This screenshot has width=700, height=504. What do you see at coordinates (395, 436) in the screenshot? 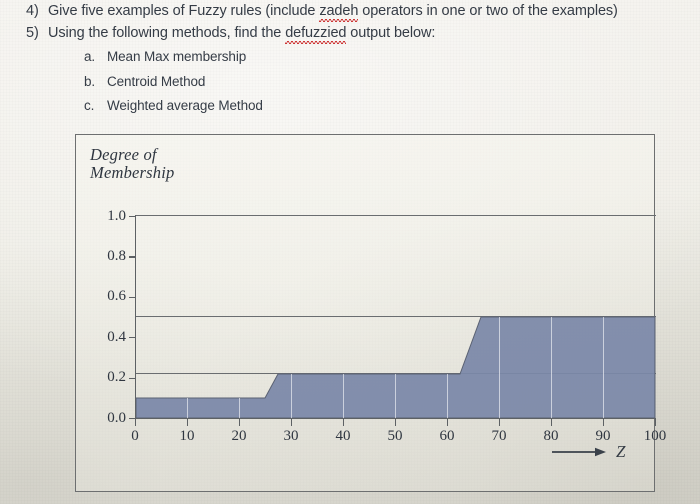
I see `x-tick-label-50: 50` at bounding box center [395, 436].